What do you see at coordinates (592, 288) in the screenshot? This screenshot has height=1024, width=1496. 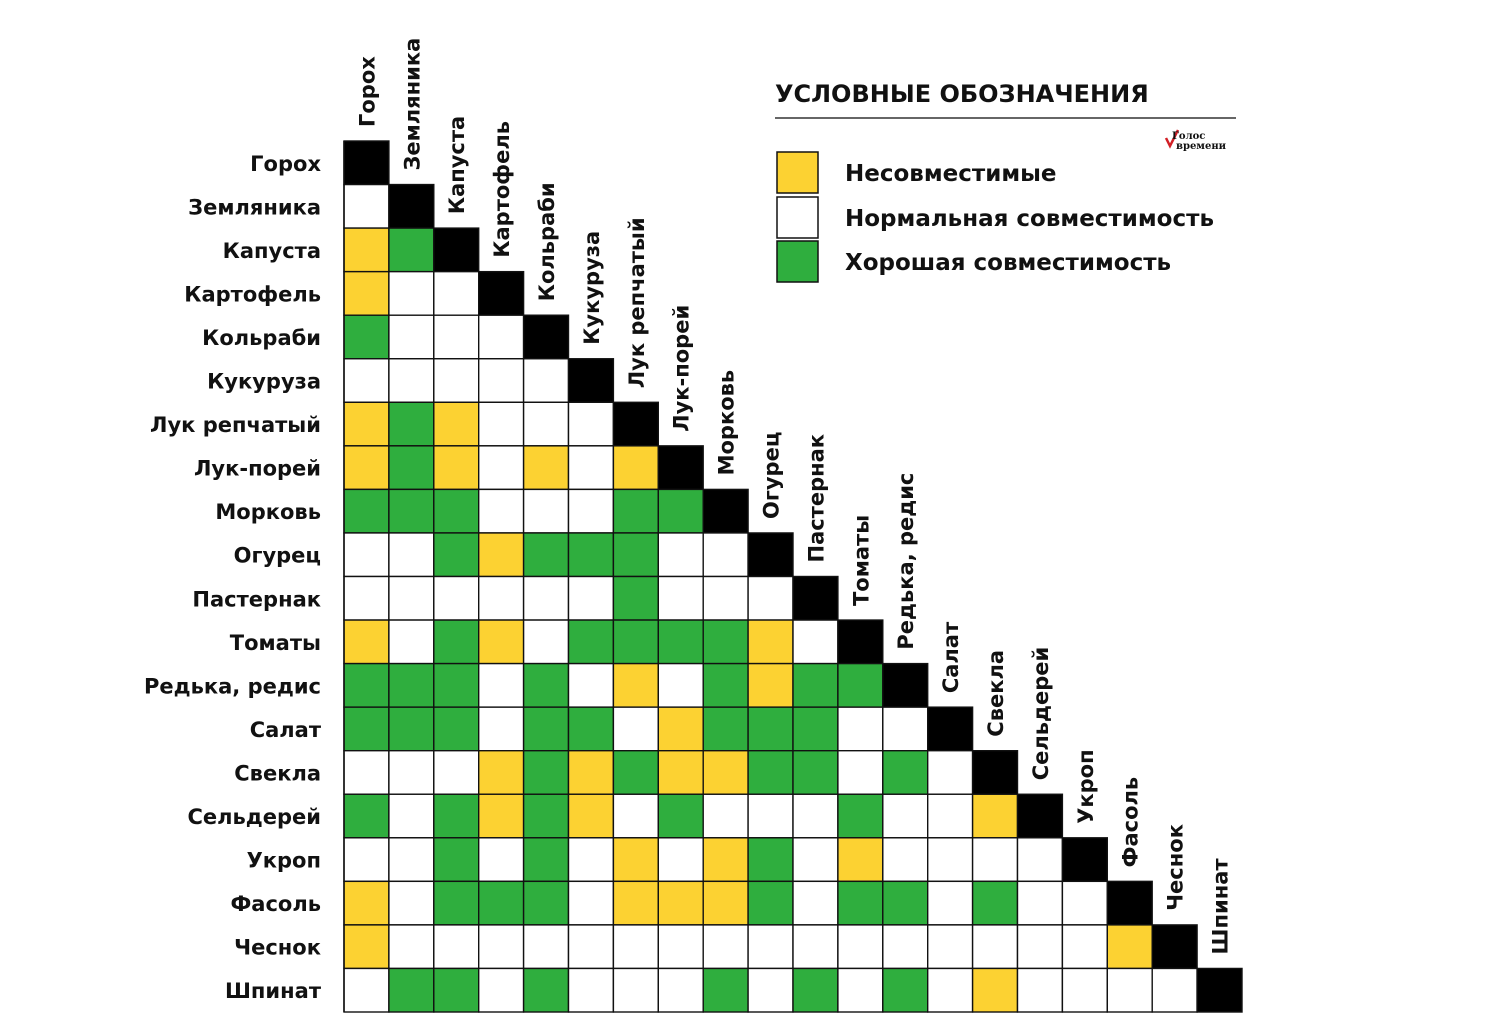 I see `column-label: Кукуруза` at bounding box center [592, 288].